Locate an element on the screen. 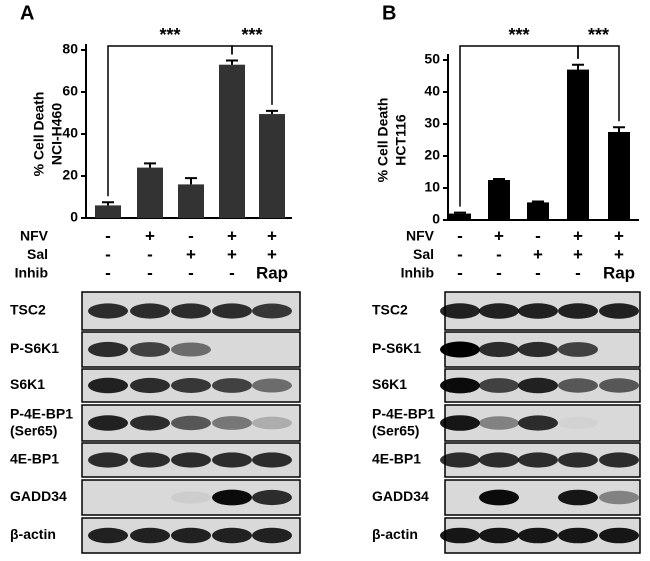  blot-label: (Ser65) is located at coordinates (395, 431).